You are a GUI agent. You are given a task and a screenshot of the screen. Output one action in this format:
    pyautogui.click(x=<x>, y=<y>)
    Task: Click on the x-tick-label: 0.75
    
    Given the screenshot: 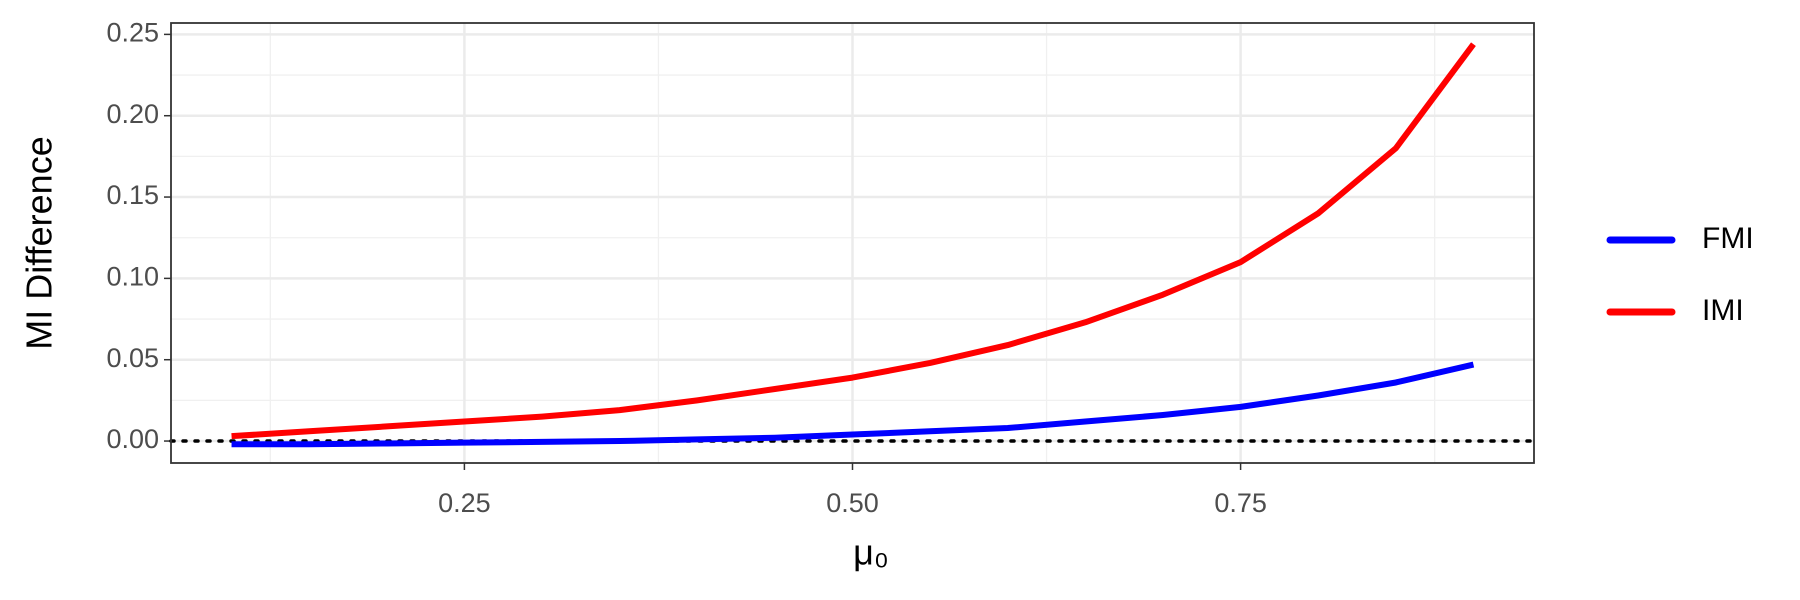 What is the action you would take?
    pyautogui.click(x=1240, y=503)
    